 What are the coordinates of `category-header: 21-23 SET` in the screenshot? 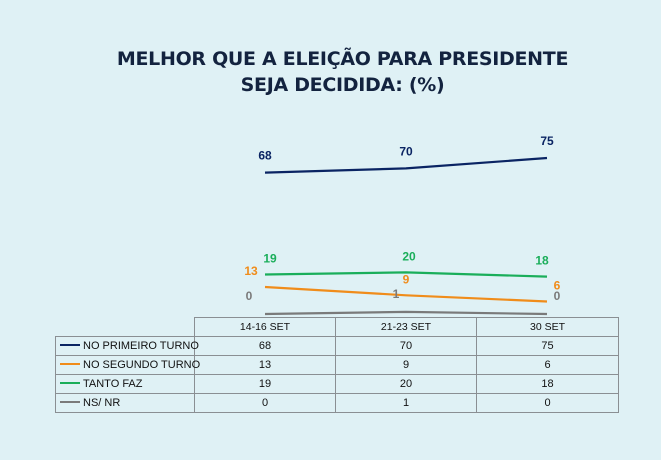 It's located at (406, 327).